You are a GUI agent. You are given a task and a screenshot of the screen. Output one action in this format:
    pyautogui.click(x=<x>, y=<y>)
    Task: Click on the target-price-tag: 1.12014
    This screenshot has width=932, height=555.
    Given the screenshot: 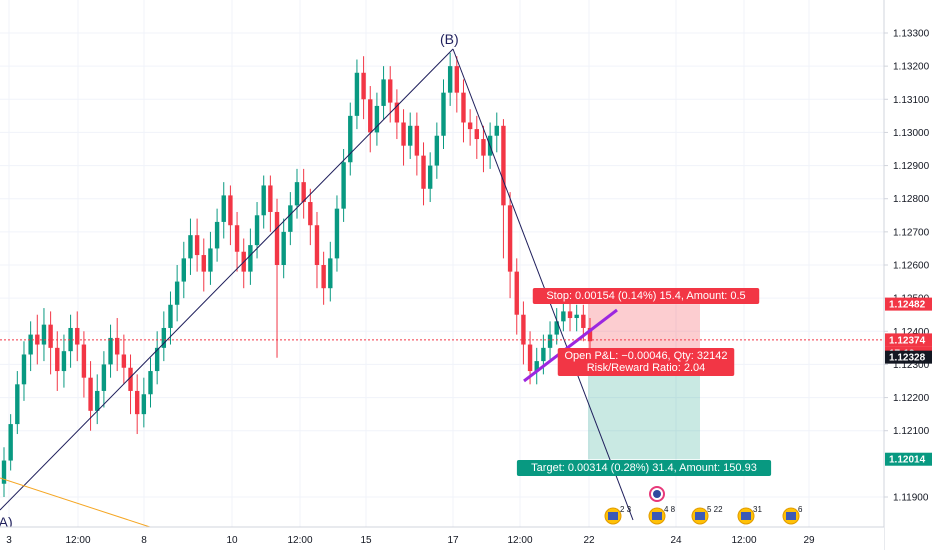 What is the action you would take?
    pyautogui.click(x=908, y=459)
    